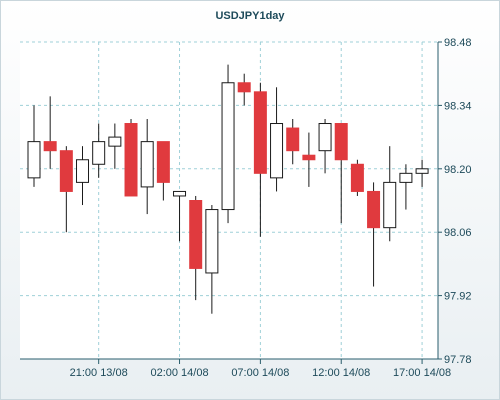 This screenshot has height=400, width=500. What do you see at coordinates (458, 297) in the screenshot?
I see `y-tick-label: 97.92` at bounding box center [458, 297].